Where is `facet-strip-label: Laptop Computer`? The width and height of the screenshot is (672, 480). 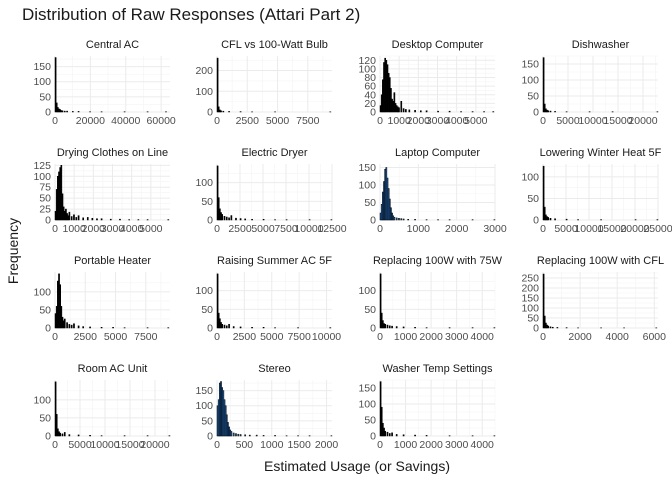 facet-strip-label: Laptop Computer is located at coordinates (437, 153).